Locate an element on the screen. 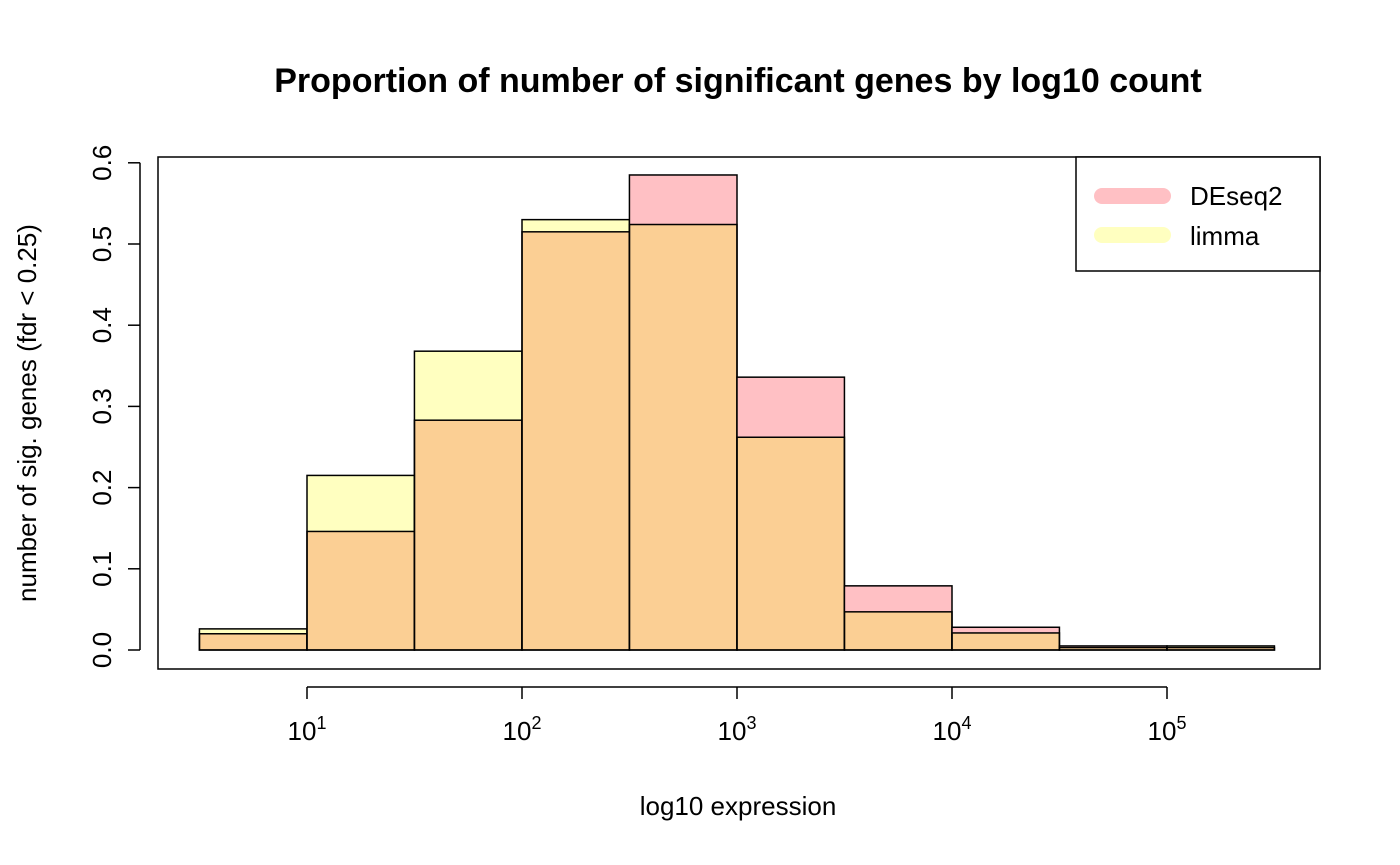 The width and height of the screenshot is (1400, 865). y-axis: 0.0 0.1 0.2 0.3 0.4 0.5 0.6 is located at coordinates (114, 406).